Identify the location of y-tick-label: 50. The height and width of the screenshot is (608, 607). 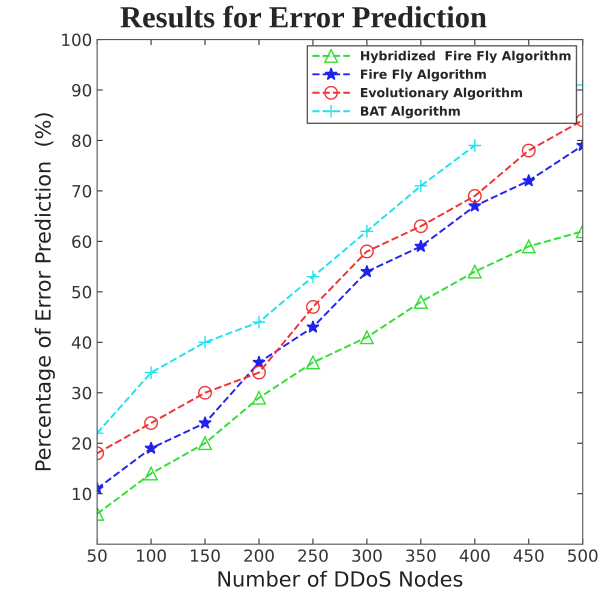
(82, 292).